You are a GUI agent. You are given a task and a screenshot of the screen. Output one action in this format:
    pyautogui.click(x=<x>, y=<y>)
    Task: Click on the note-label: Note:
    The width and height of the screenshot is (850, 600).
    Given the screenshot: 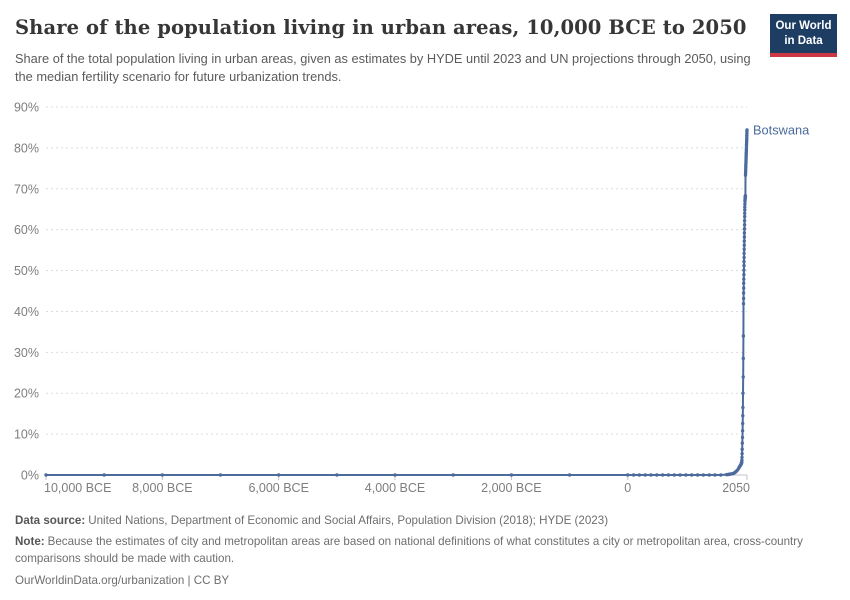 What is the action you would take?
    pyautogui.click(x=30, y=541)
    